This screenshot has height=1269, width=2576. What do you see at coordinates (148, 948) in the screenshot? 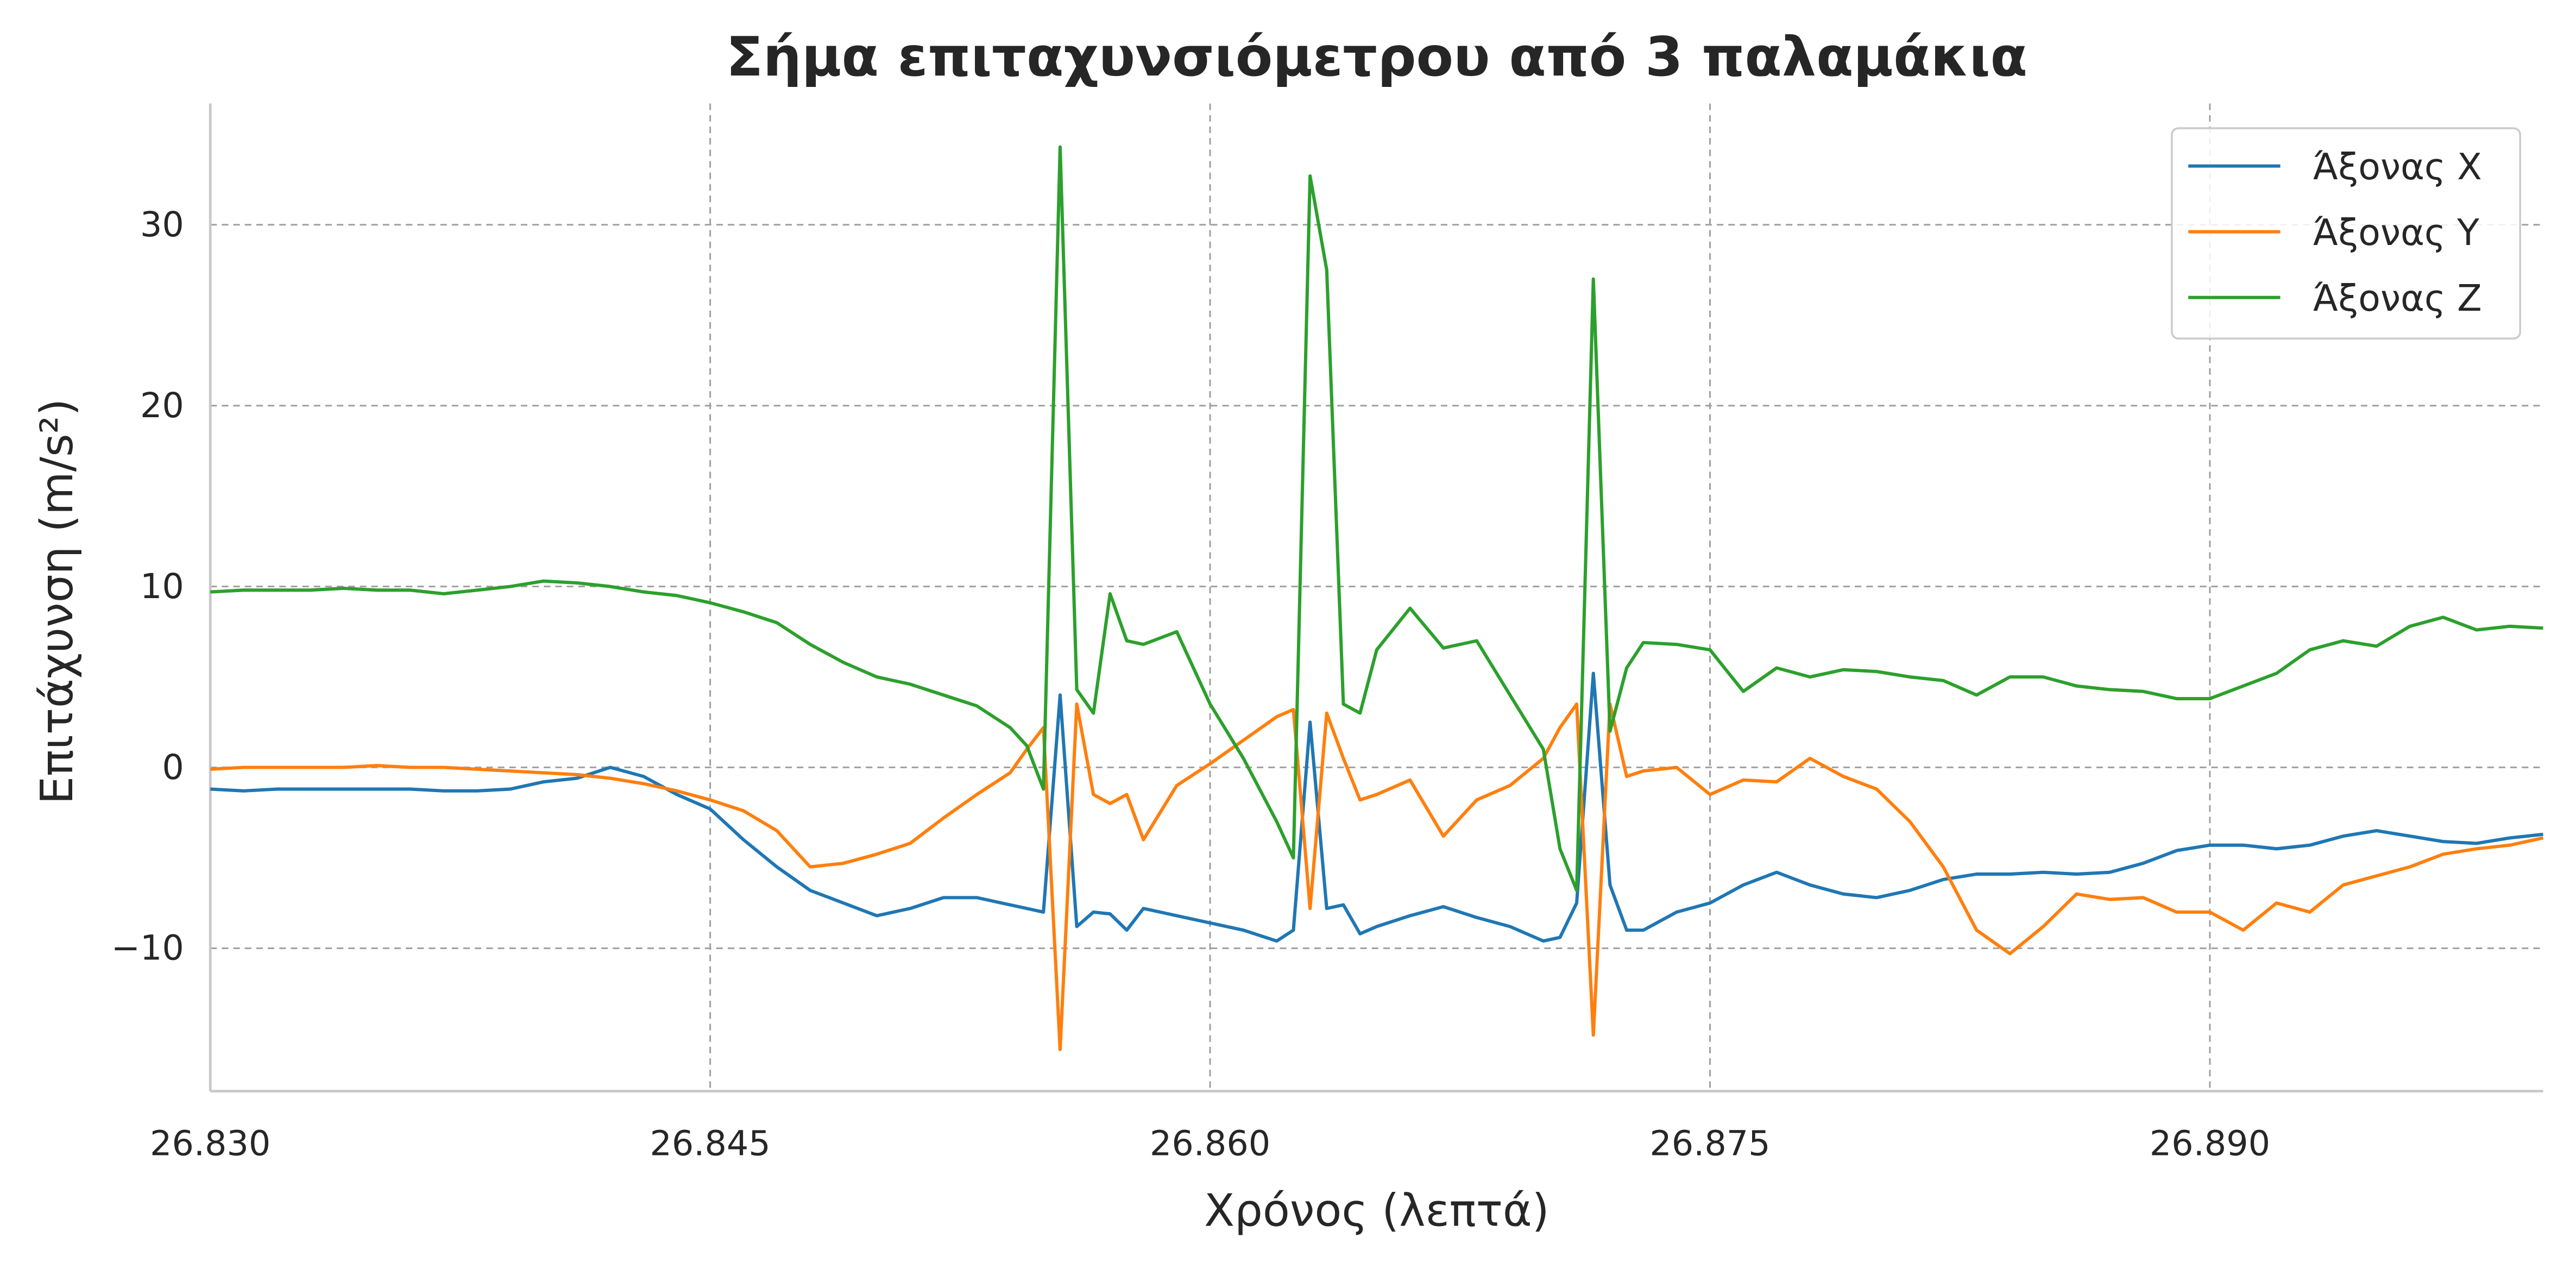
I see `y-tick-label: −10` at bounding box center [148, 948].